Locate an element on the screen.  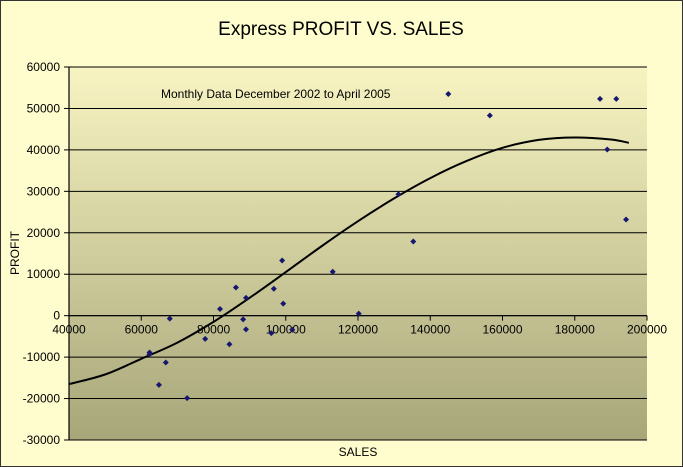
y-tick-label: 10000 is located at coordinates (44, 274).